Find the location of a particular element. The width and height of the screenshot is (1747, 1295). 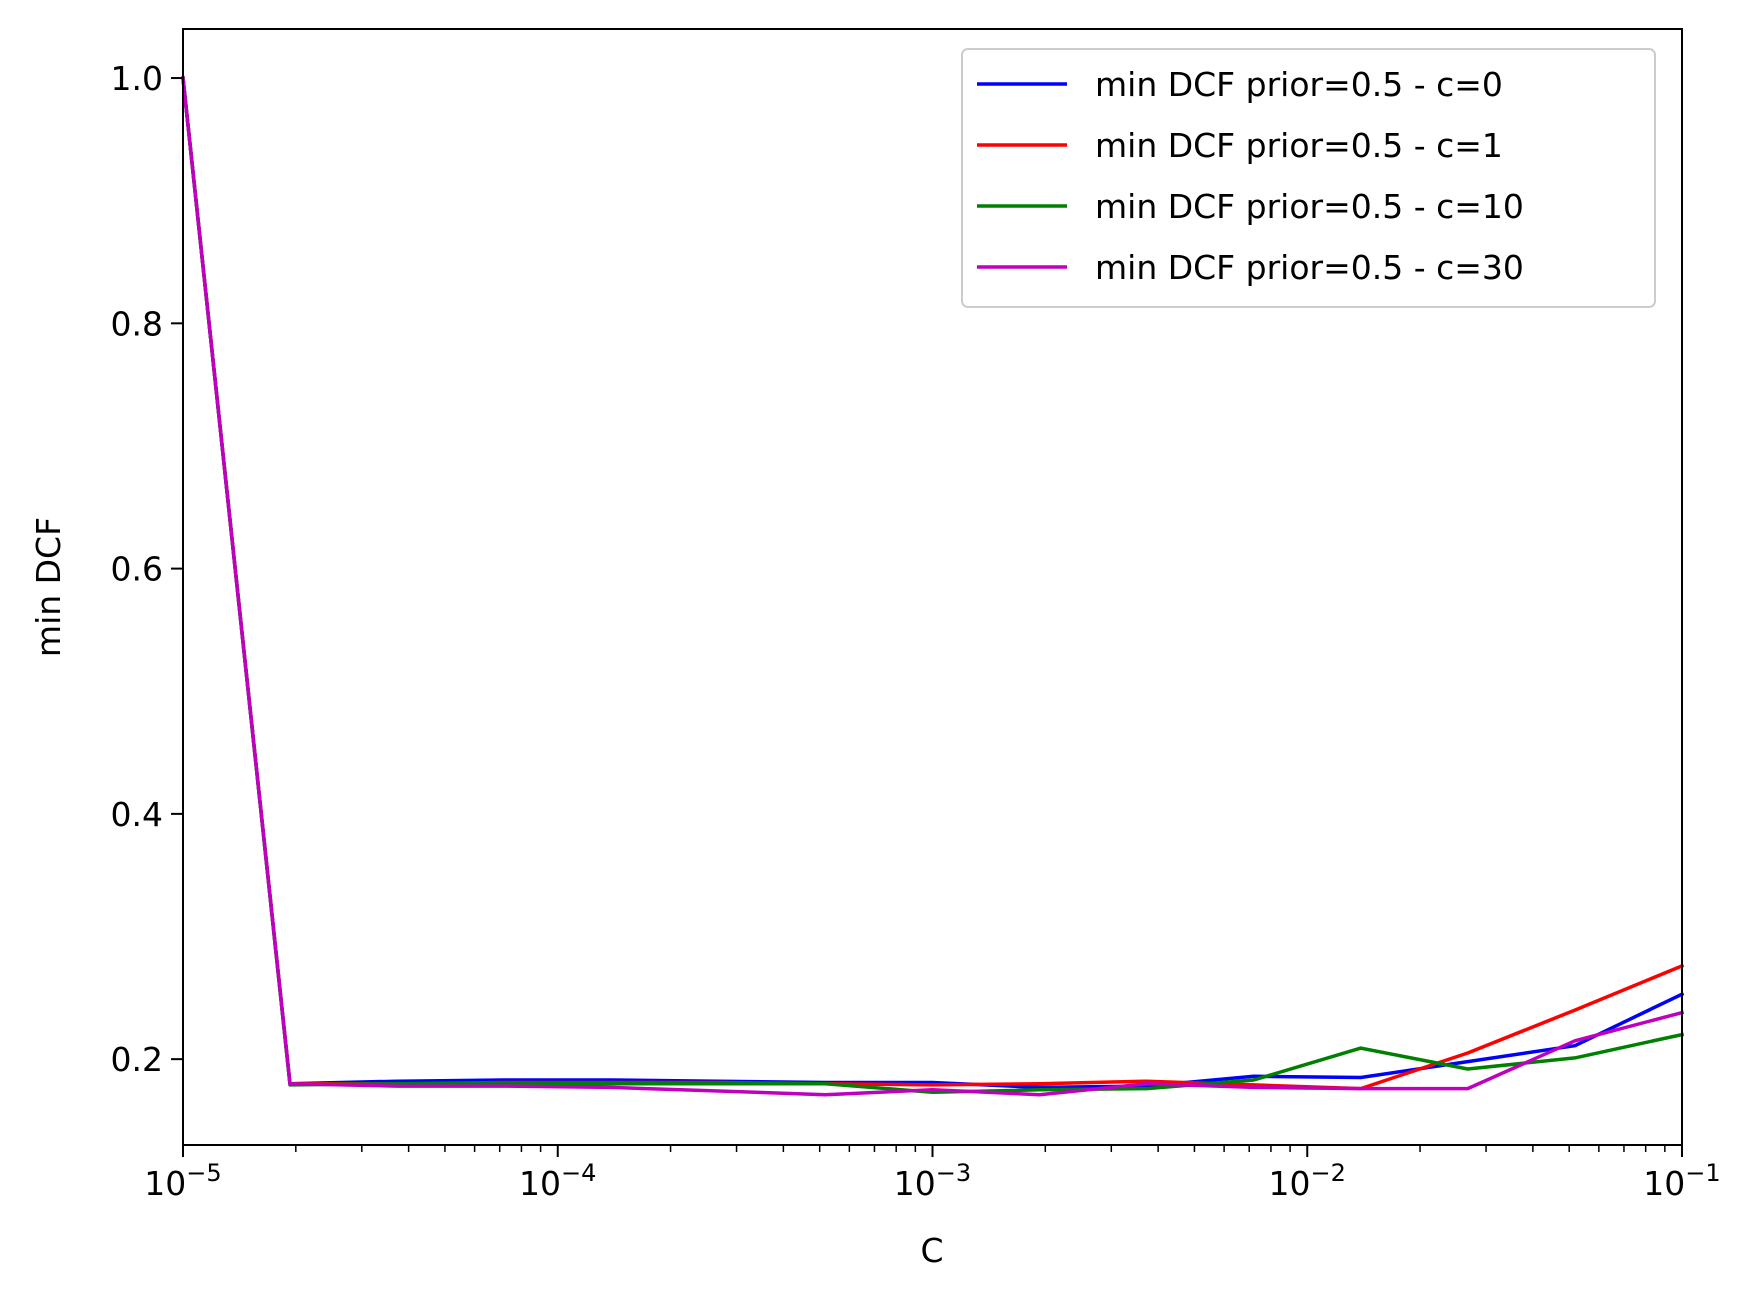

x-tick-label-exponent: −2 is located at coordinates (1328, 1173).